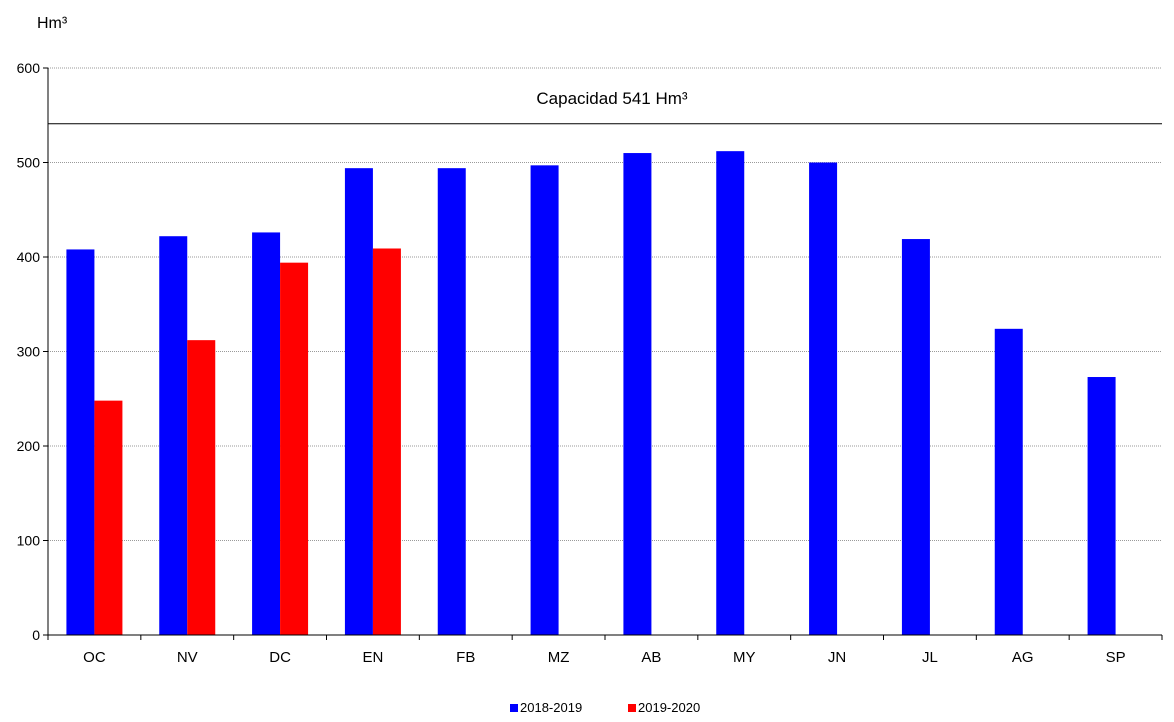 The height and width of the screenshot is (722, 1174). I want to click on bar-2018-2019-NV, so click(173, 435).